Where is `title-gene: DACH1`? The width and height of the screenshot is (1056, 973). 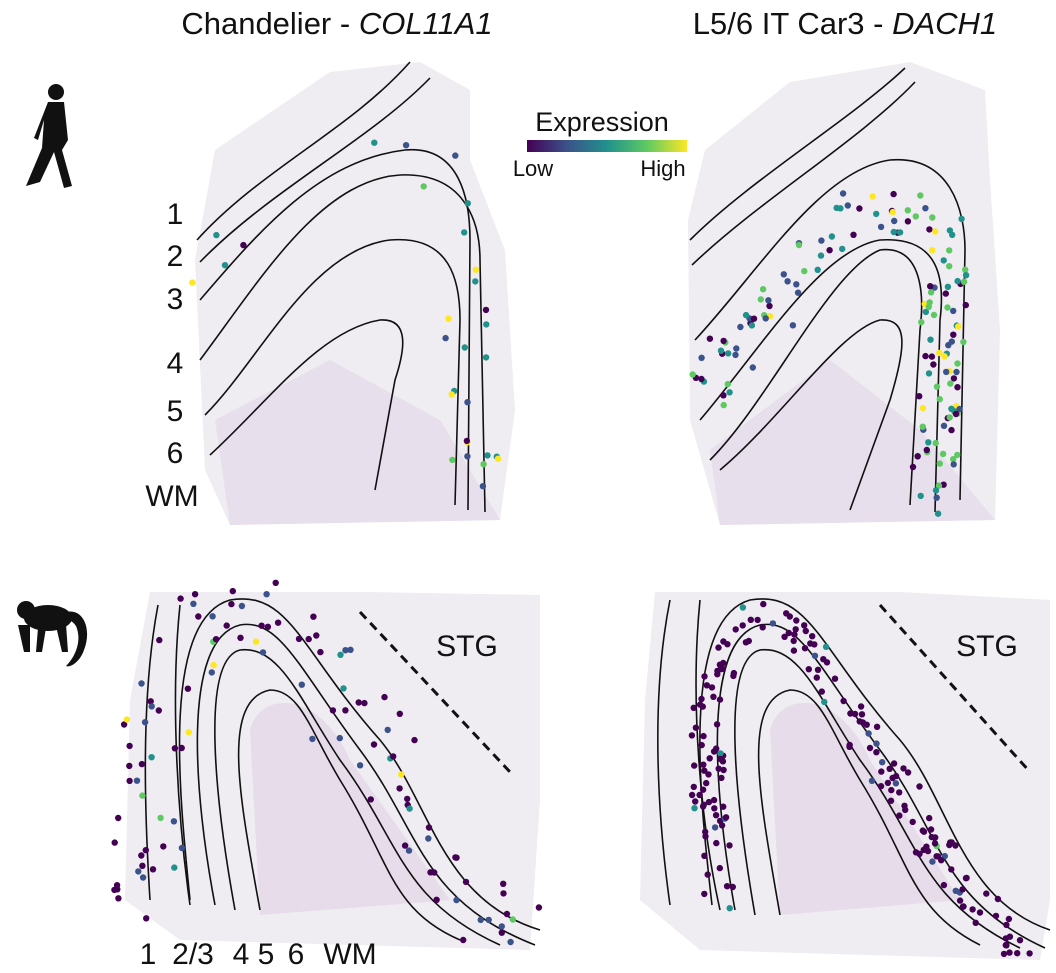
title-gene: DACH1 is located at coordinates (944, 23).